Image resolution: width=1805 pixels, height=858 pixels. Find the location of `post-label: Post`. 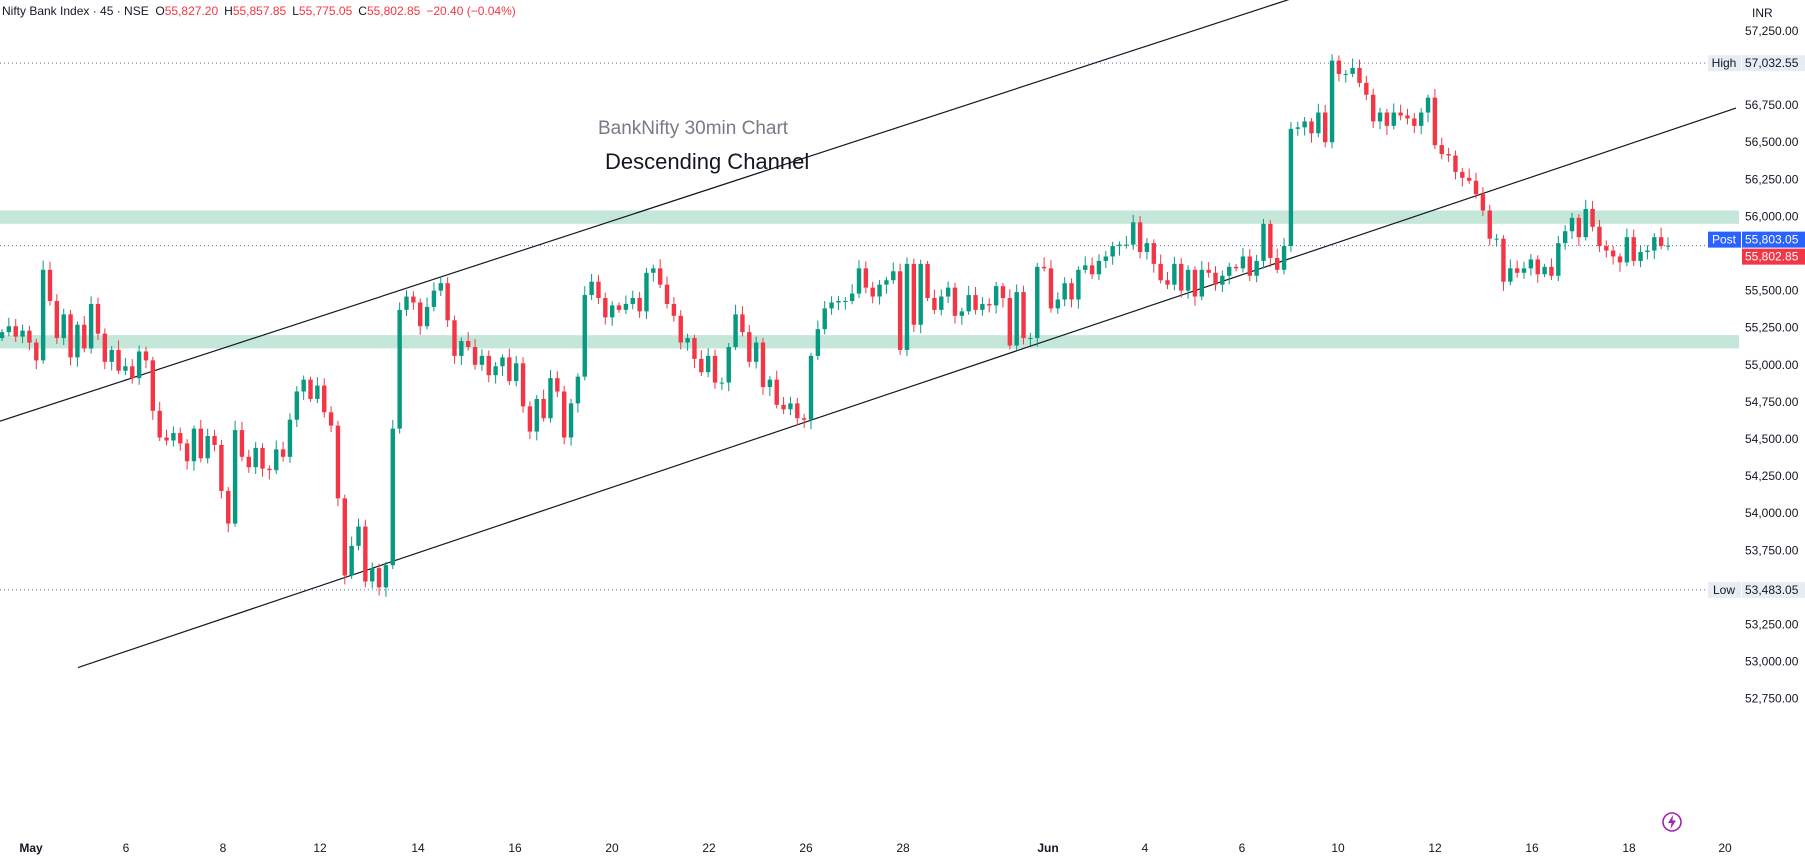

post-label: Post is located at coordinates (1724, 240).